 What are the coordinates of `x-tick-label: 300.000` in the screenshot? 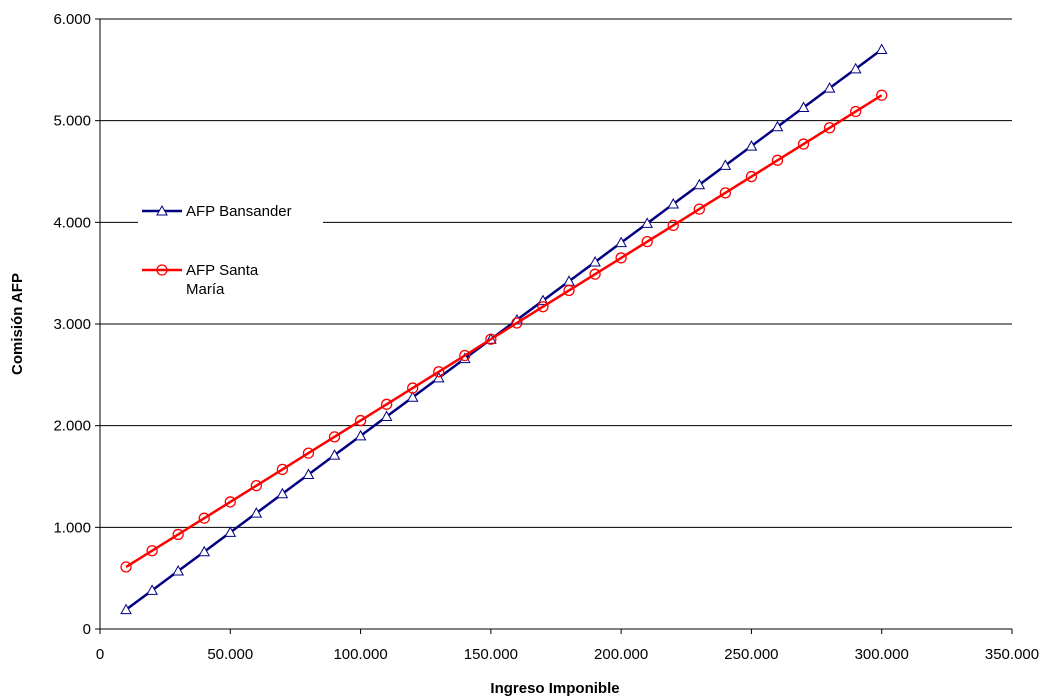 It's located at (882, 654).